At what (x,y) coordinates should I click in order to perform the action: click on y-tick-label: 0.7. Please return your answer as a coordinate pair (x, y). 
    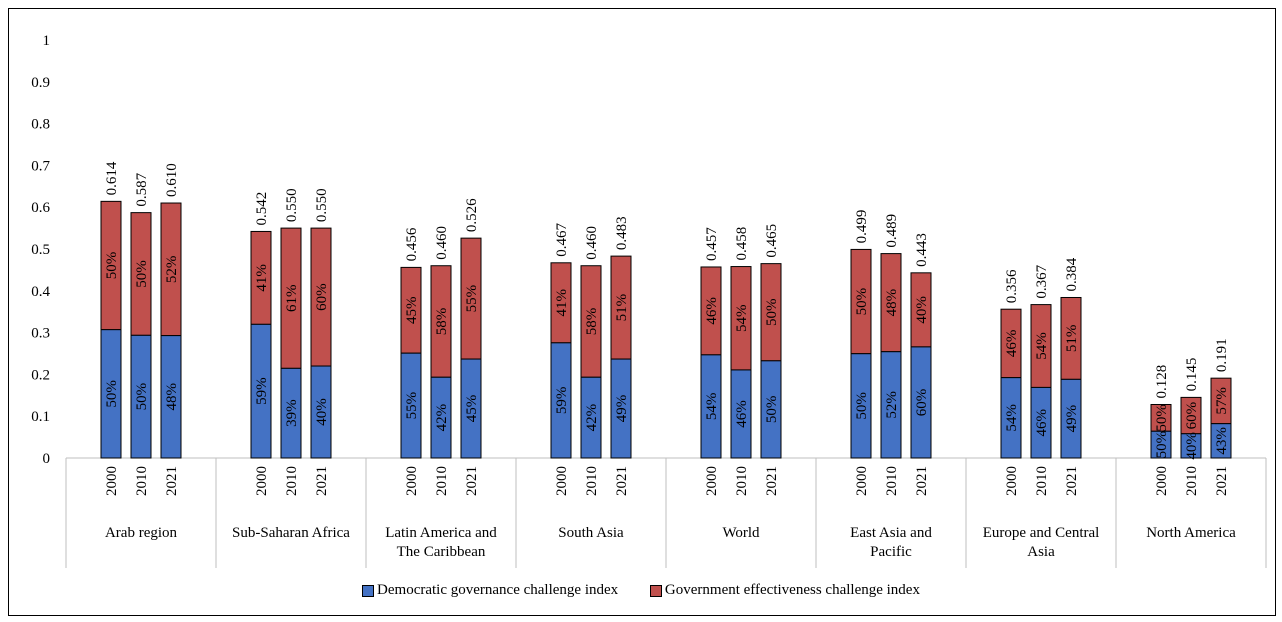
    Looking at the image, I should click on (40, 166).